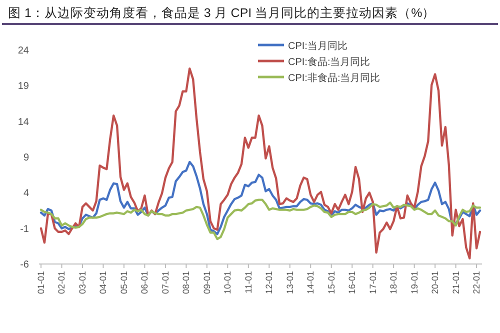 The height and width of the screenshot is (333, 500). Describe the element at coordinates (25, 229) in the screenshot. I see `y-tick-label: -1` at that location.